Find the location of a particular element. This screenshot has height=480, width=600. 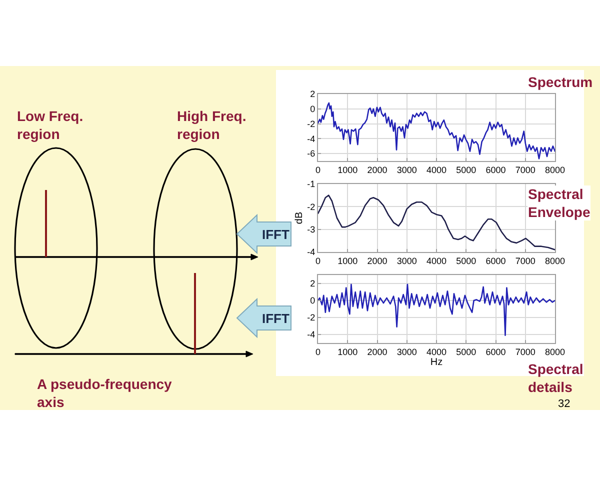

text: Spectral details is located at coordinates (556, 378).